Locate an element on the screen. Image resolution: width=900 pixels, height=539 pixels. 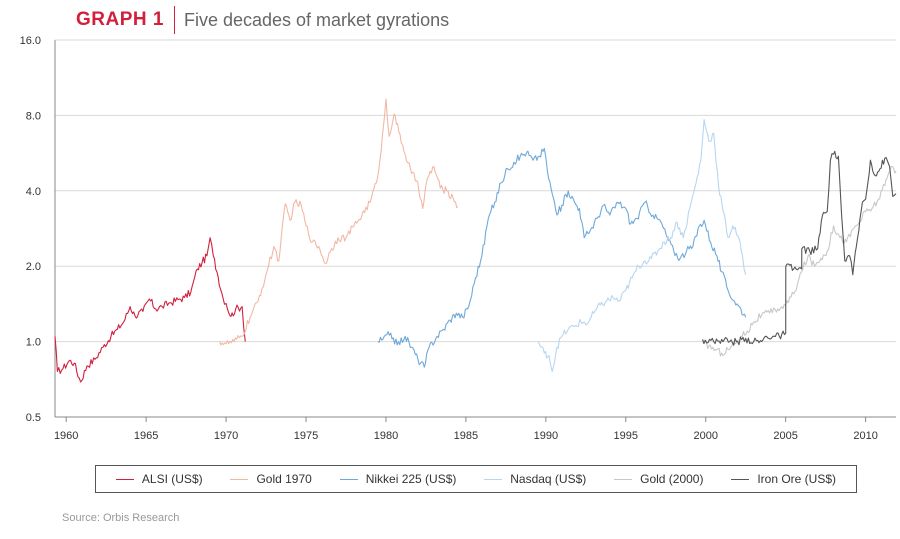
legend-label: ALSI (US$) is located at coordinates (172, 479).